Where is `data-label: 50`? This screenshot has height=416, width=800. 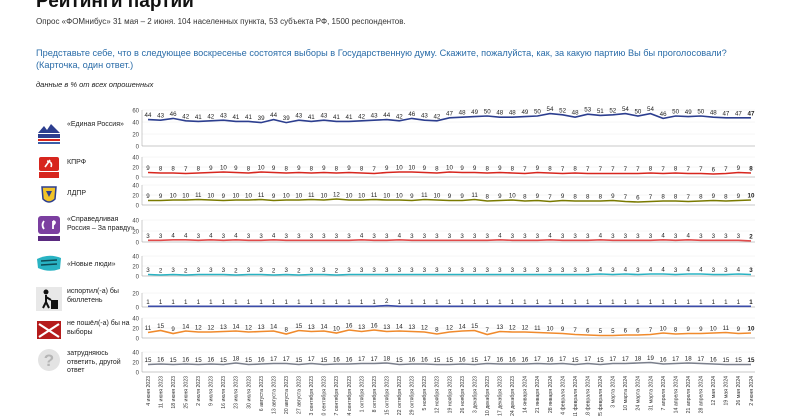
data-label: 50 is located at coordinates (537, 112).